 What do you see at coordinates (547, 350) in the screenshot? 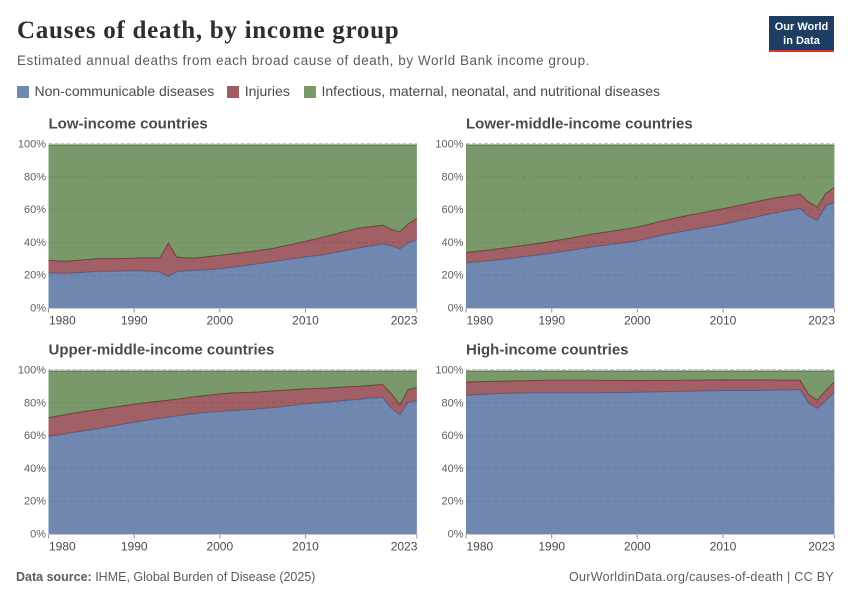
I see `svg-text: High-income countries` at bounding box center [547, 350].